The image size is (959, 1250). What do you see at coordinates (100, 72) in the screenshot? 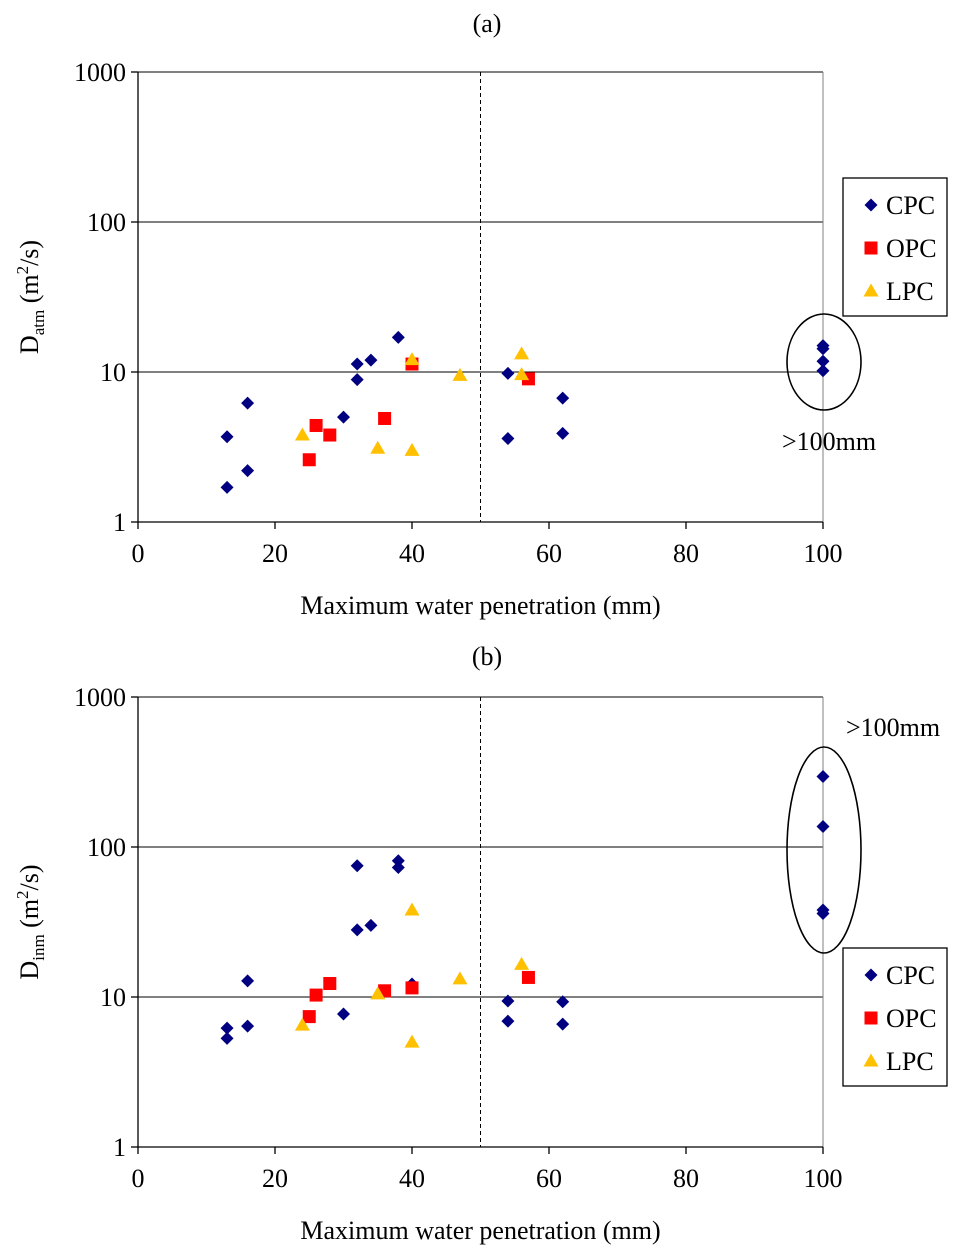
I see `y-tick-label: 1000` at bounding box center [100, 72].